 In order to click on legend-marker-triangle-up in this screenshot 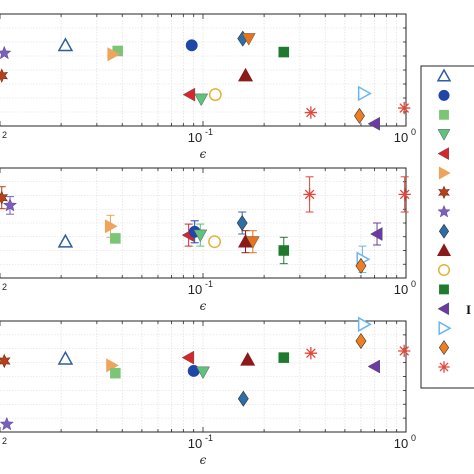, I will do `click(444, 249)`.